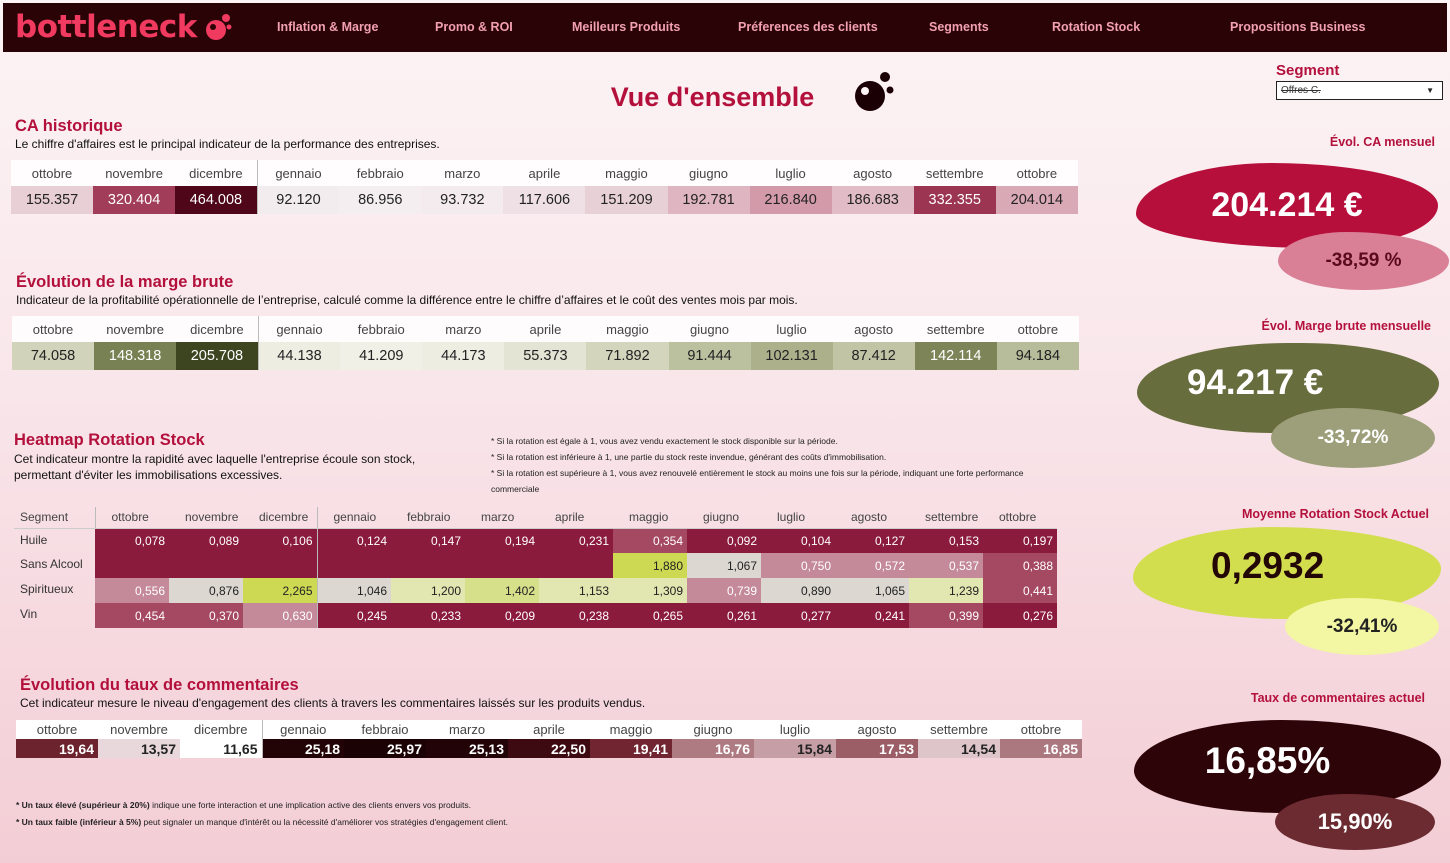 This screenshot has width=1450, height=863. Describe the element at coordinates (125, 282) in the screenshot. I see `marge-title: Évolution de la marge brute` at that location.